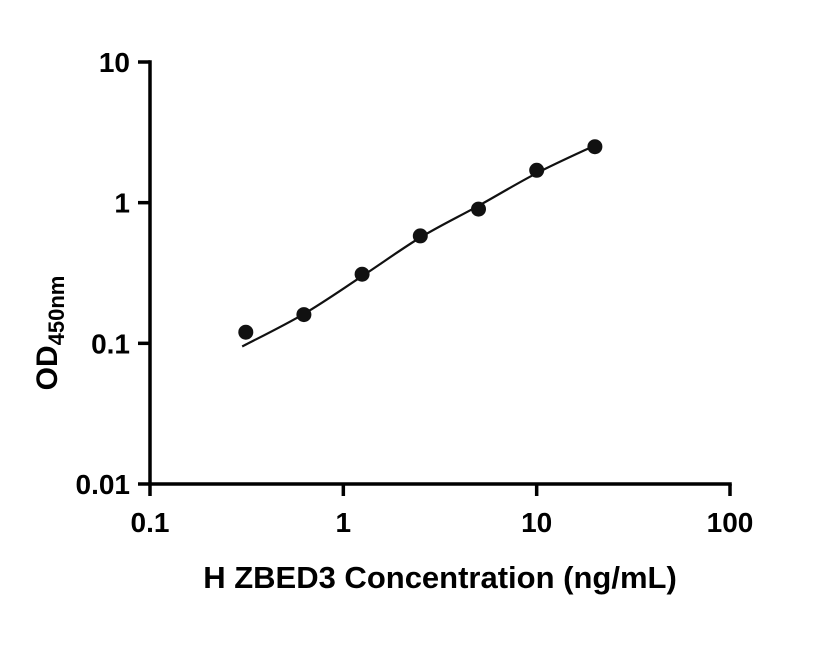 The image size is (816, 645). What do you see at coordinates (418, 246) in the screenshot?
I see `fit-curve-line` at bounding box center [418, 246].